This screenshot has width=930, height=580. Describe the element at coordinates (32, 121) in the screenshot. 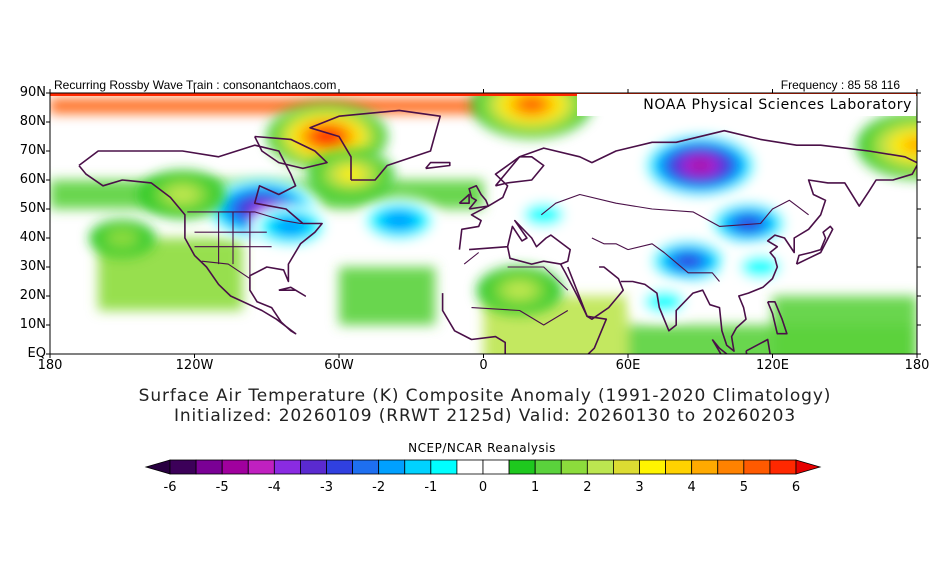

I see `lat-label: 80N` at that location.